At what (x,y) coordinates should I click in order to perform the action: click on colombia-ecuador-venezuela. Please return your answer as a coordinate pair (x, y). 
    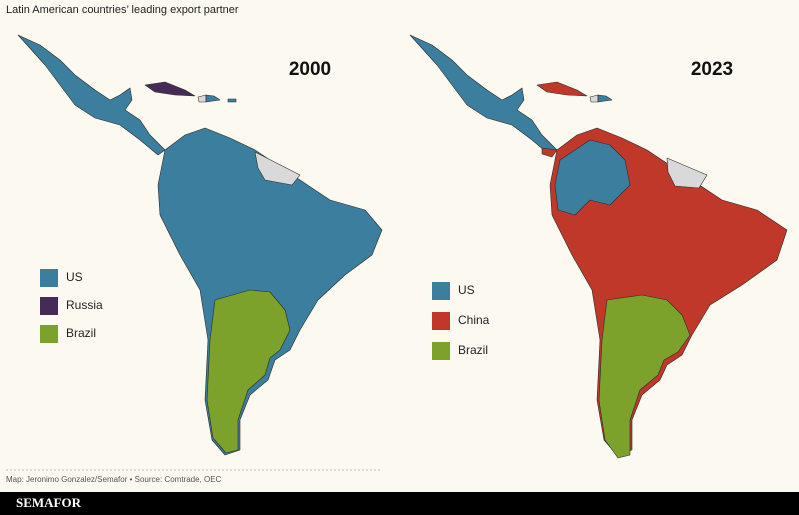
    Looking at the image, I should click on (592, 177).